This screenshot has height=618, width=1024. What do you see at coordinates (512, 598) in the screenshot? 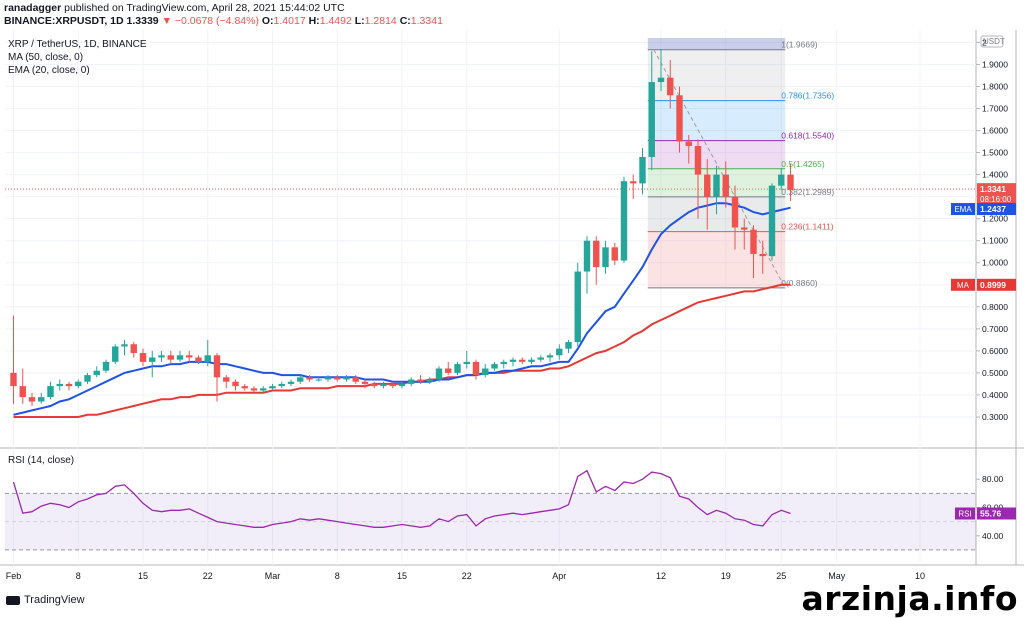
I see `footer: TradingView arzinja.info` at bounding box center [512, 598].